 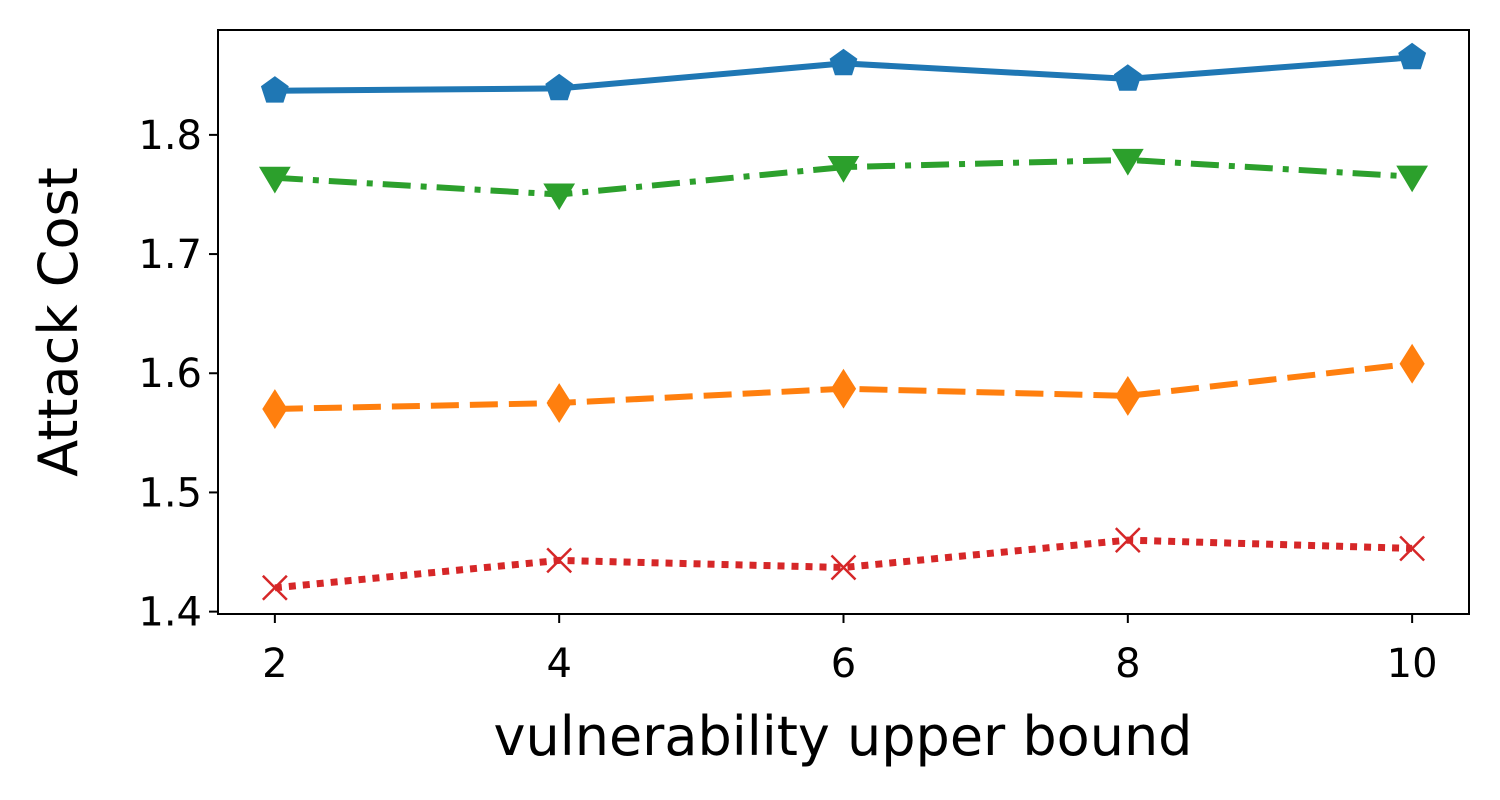 I want to click on x-tick-label: 10, so click(x=1412, y=664).